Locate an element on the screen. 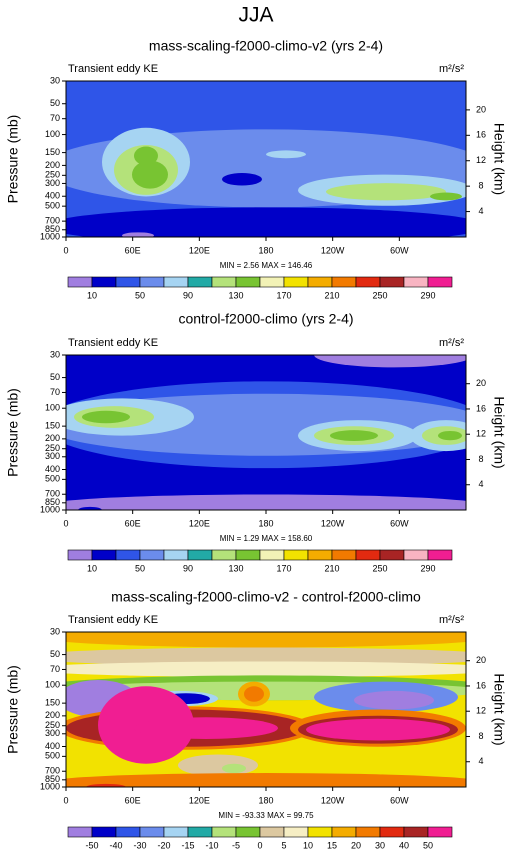 The width and height of the screenshot is (512, 856). colorbar-label: 10 is located at coordinates (308, 845).